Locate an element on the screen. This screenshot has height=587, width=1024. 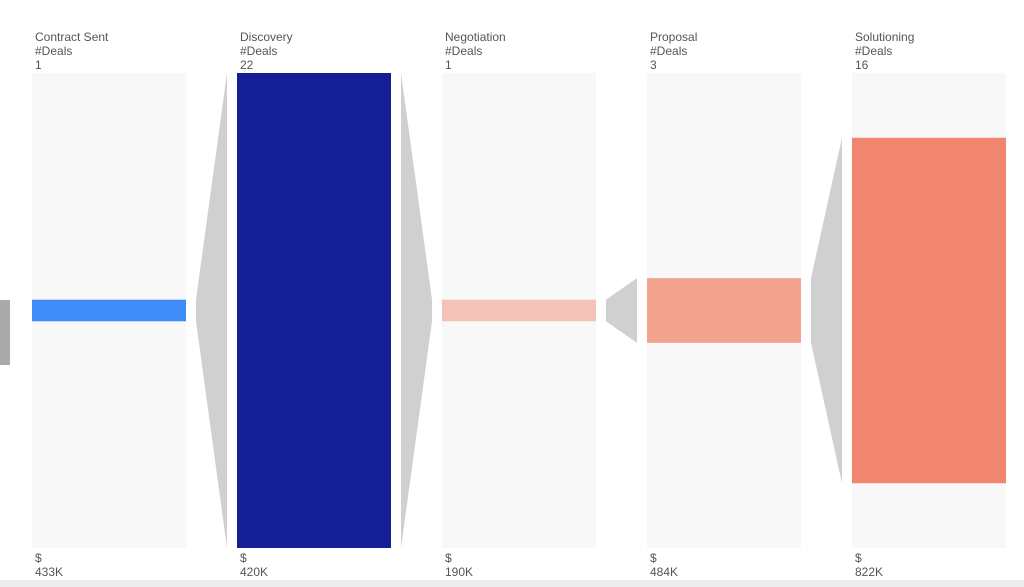
amount-label: 484K is located at coordinates (664, 572).